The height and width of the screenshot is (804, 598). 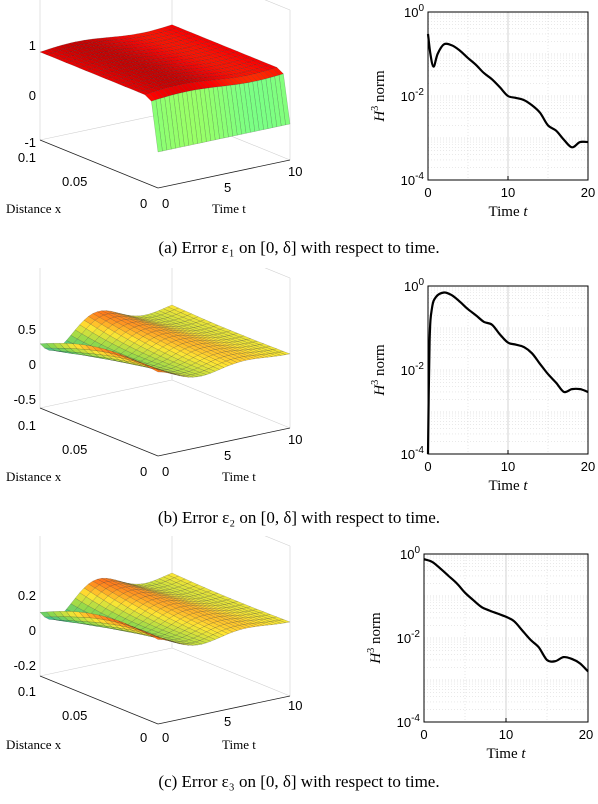 What do you see at coordinates (588, 466) in the screenshot?
I see `norm-xtick-b-2: 20` at bounding box center [588, 466].